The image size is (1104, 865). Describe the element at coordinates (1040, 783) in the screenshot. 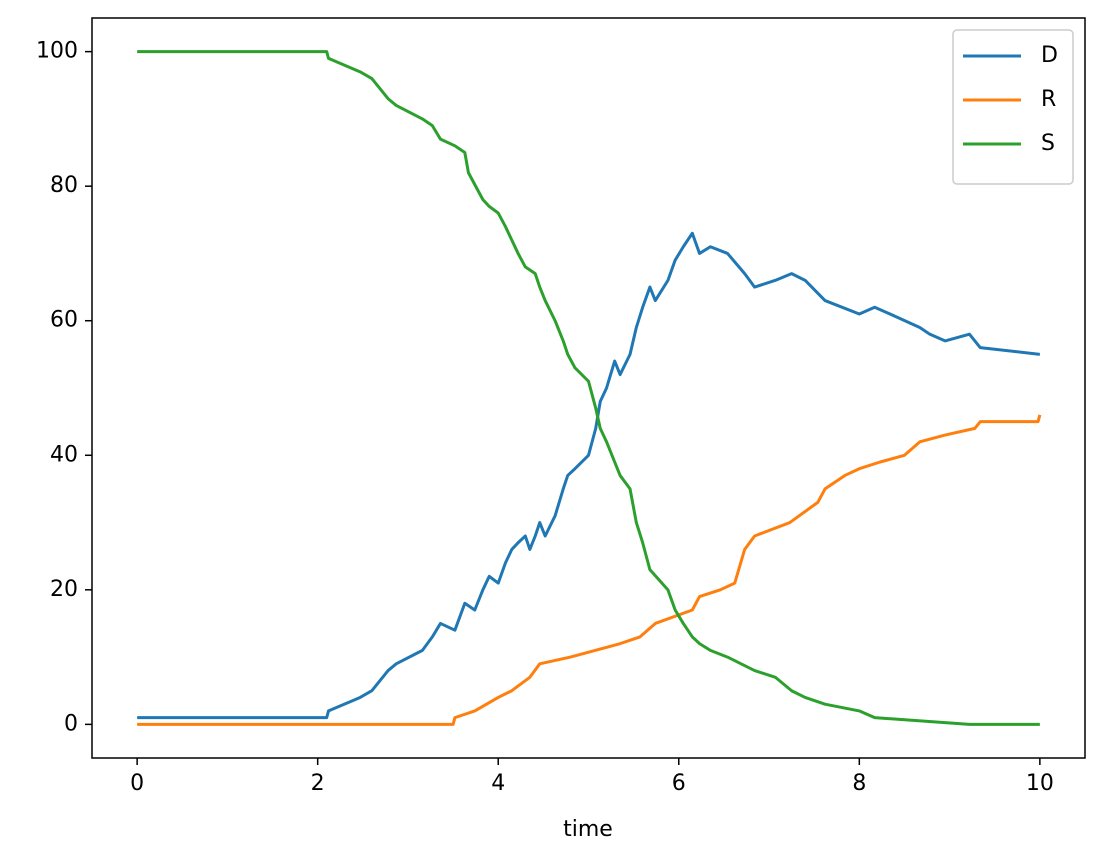

I see `x-tick-label: 10` at that location.